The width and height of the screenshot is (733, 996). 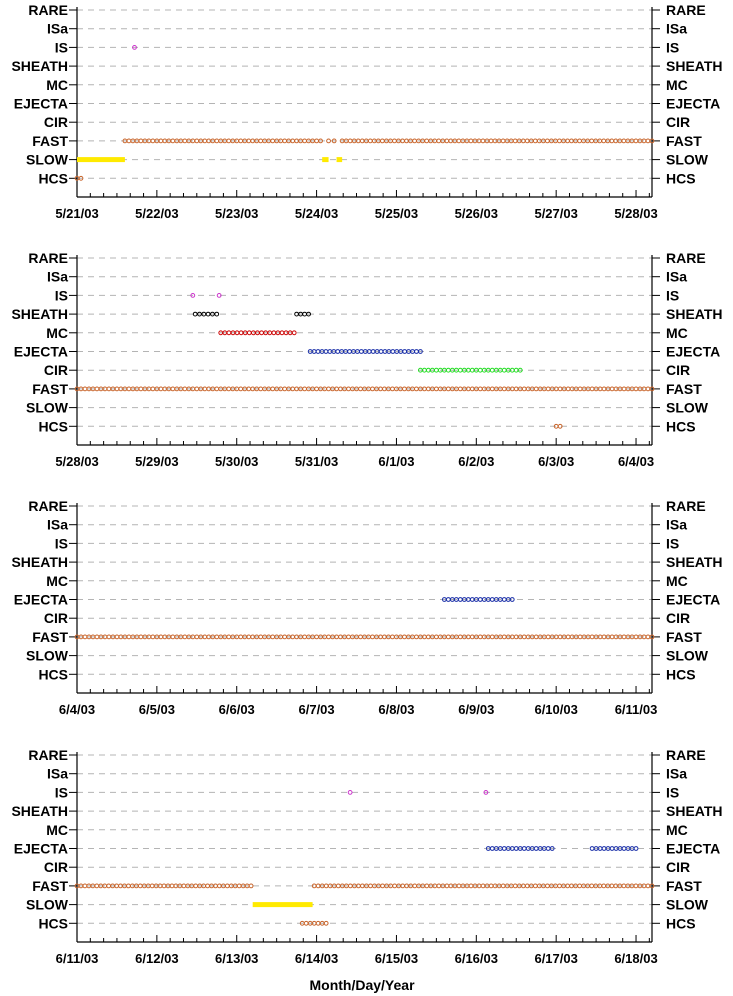 What do you see at coordinates (236, 461) in the screenshot?
I see `x-tick-label: 5/30/03` at bounding box center [236, 461].